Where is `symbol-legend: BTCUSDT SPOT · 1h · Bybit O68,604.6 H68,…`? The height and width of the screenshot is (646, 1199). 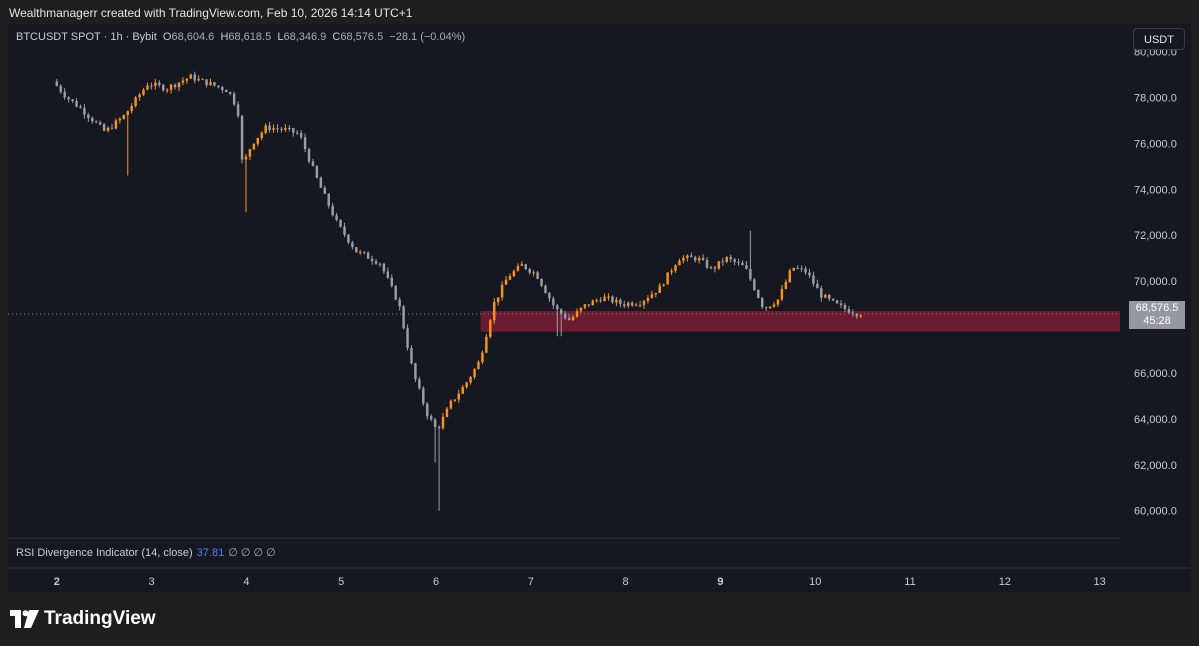
symbol-legend: BTCUSDT SPOT · 1h · Bybit O68,604.6 H68,… is located at coordinates (240, 37).